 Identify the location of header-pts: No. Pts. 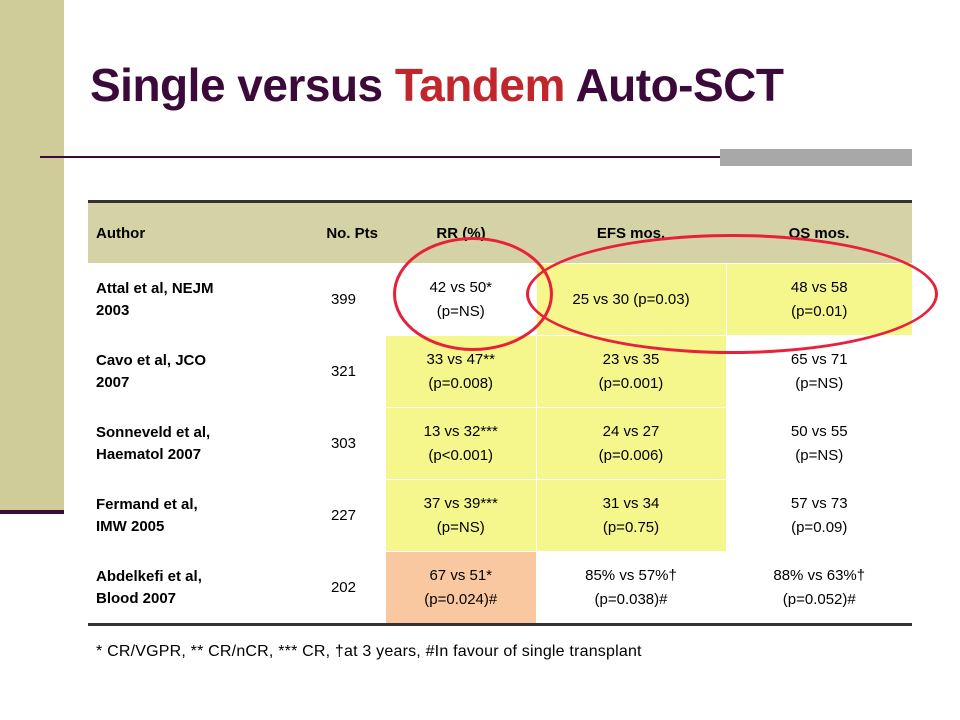
(332, 232).